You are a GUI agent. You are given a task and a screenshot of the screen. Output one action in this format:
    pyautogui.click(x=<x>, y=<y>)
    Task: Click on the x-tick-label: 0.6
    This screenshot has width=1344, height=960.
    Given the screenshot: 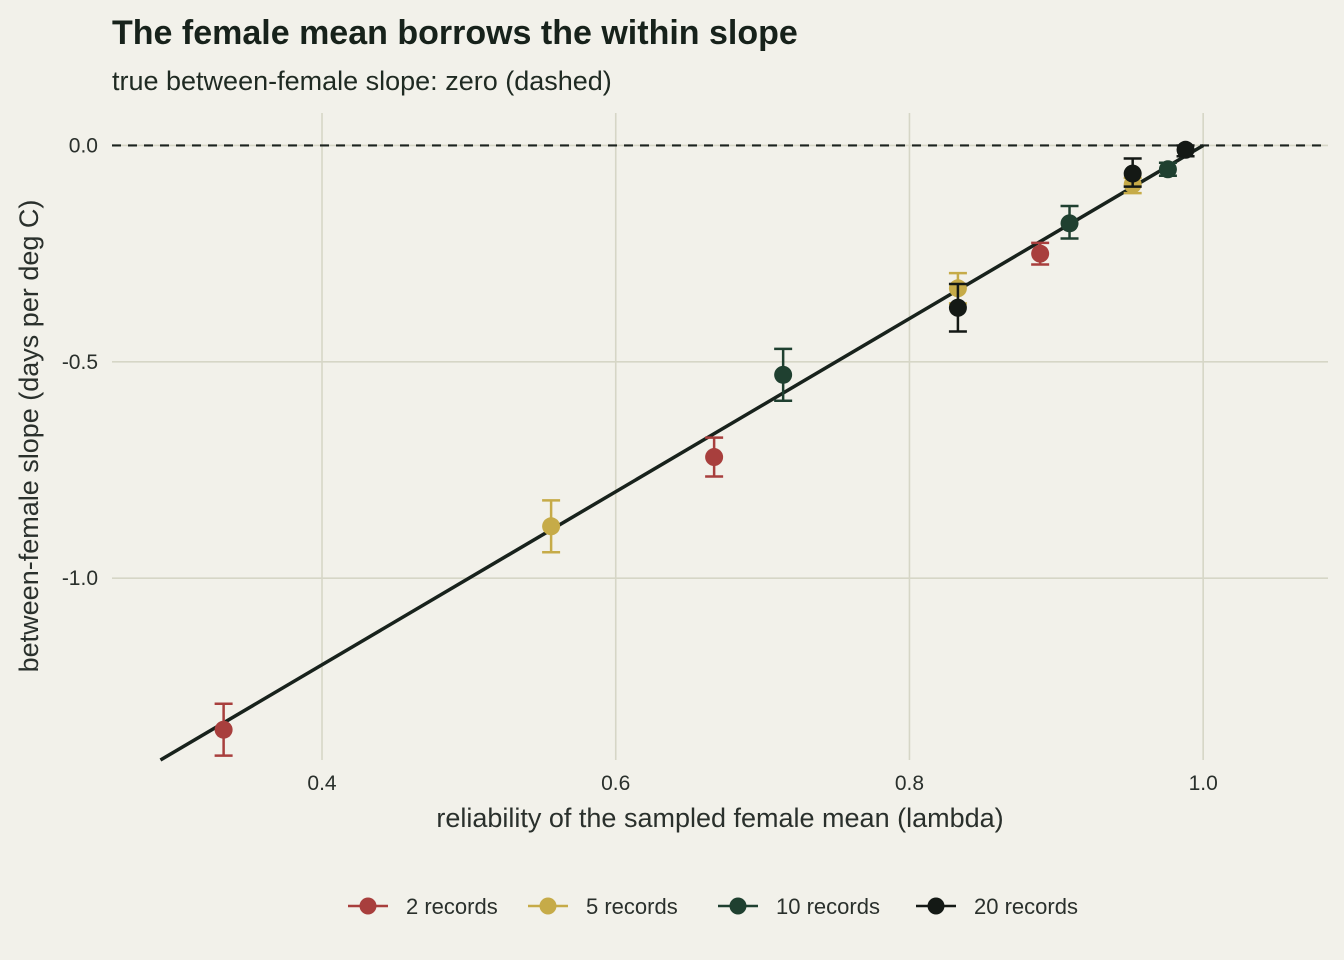 What is the action you would take?
    pyautogui.click(x=615, y=783)
    